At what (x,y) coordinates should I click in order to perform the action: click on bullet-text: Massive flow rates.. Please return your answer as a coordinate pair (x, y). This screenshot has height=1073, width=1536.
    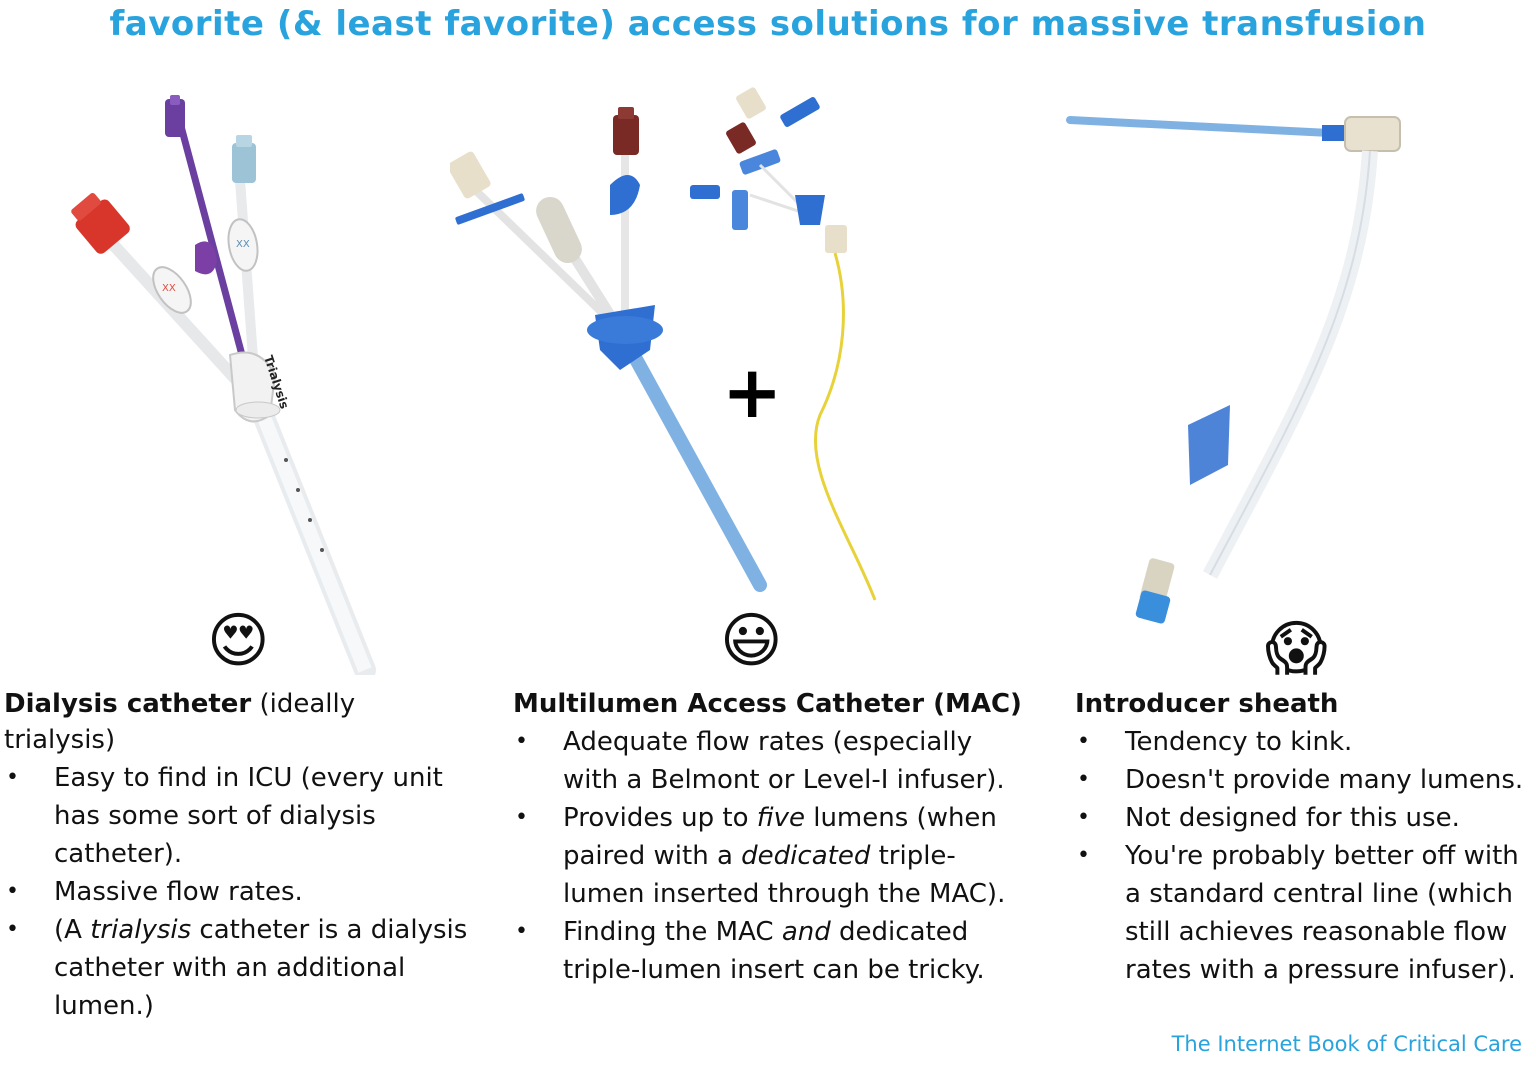
    Looking at the image, I should click on (178, 892).